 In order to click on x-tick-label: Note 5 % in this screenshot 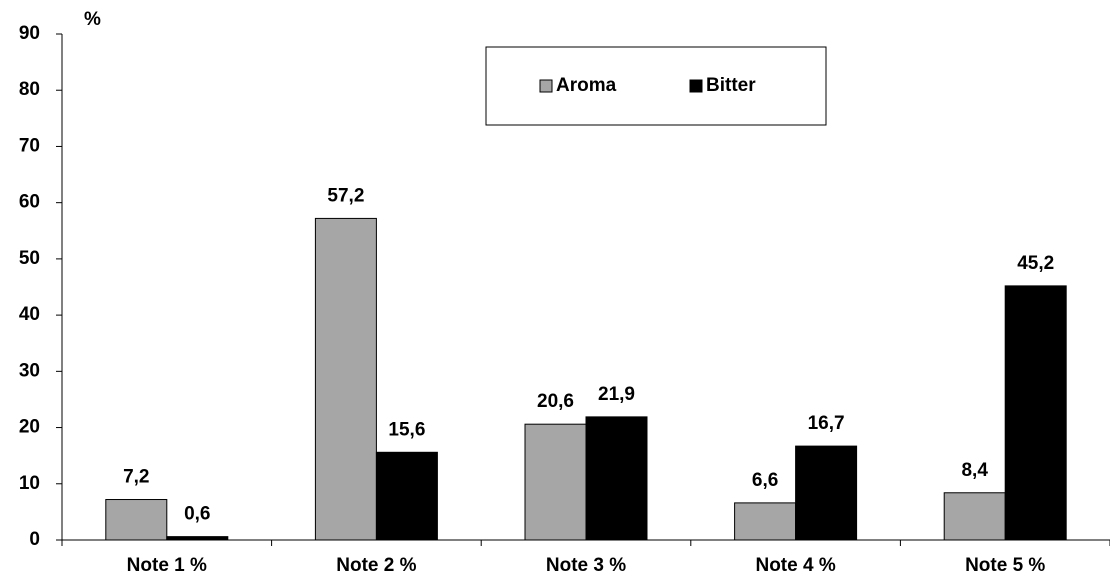, I will do `click(1005, 565)`.